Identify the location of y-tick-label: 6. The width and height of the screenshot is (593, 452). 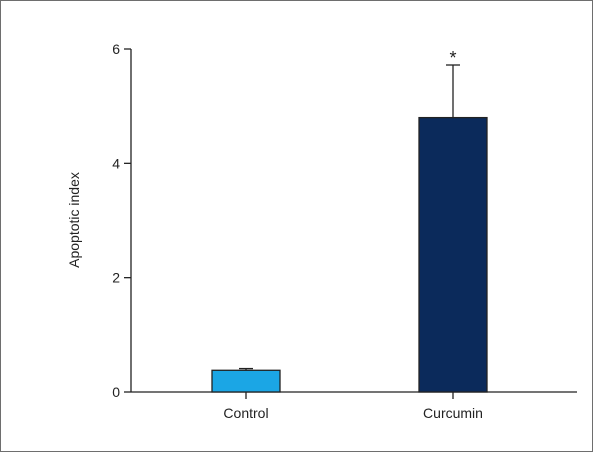
(116, 49).